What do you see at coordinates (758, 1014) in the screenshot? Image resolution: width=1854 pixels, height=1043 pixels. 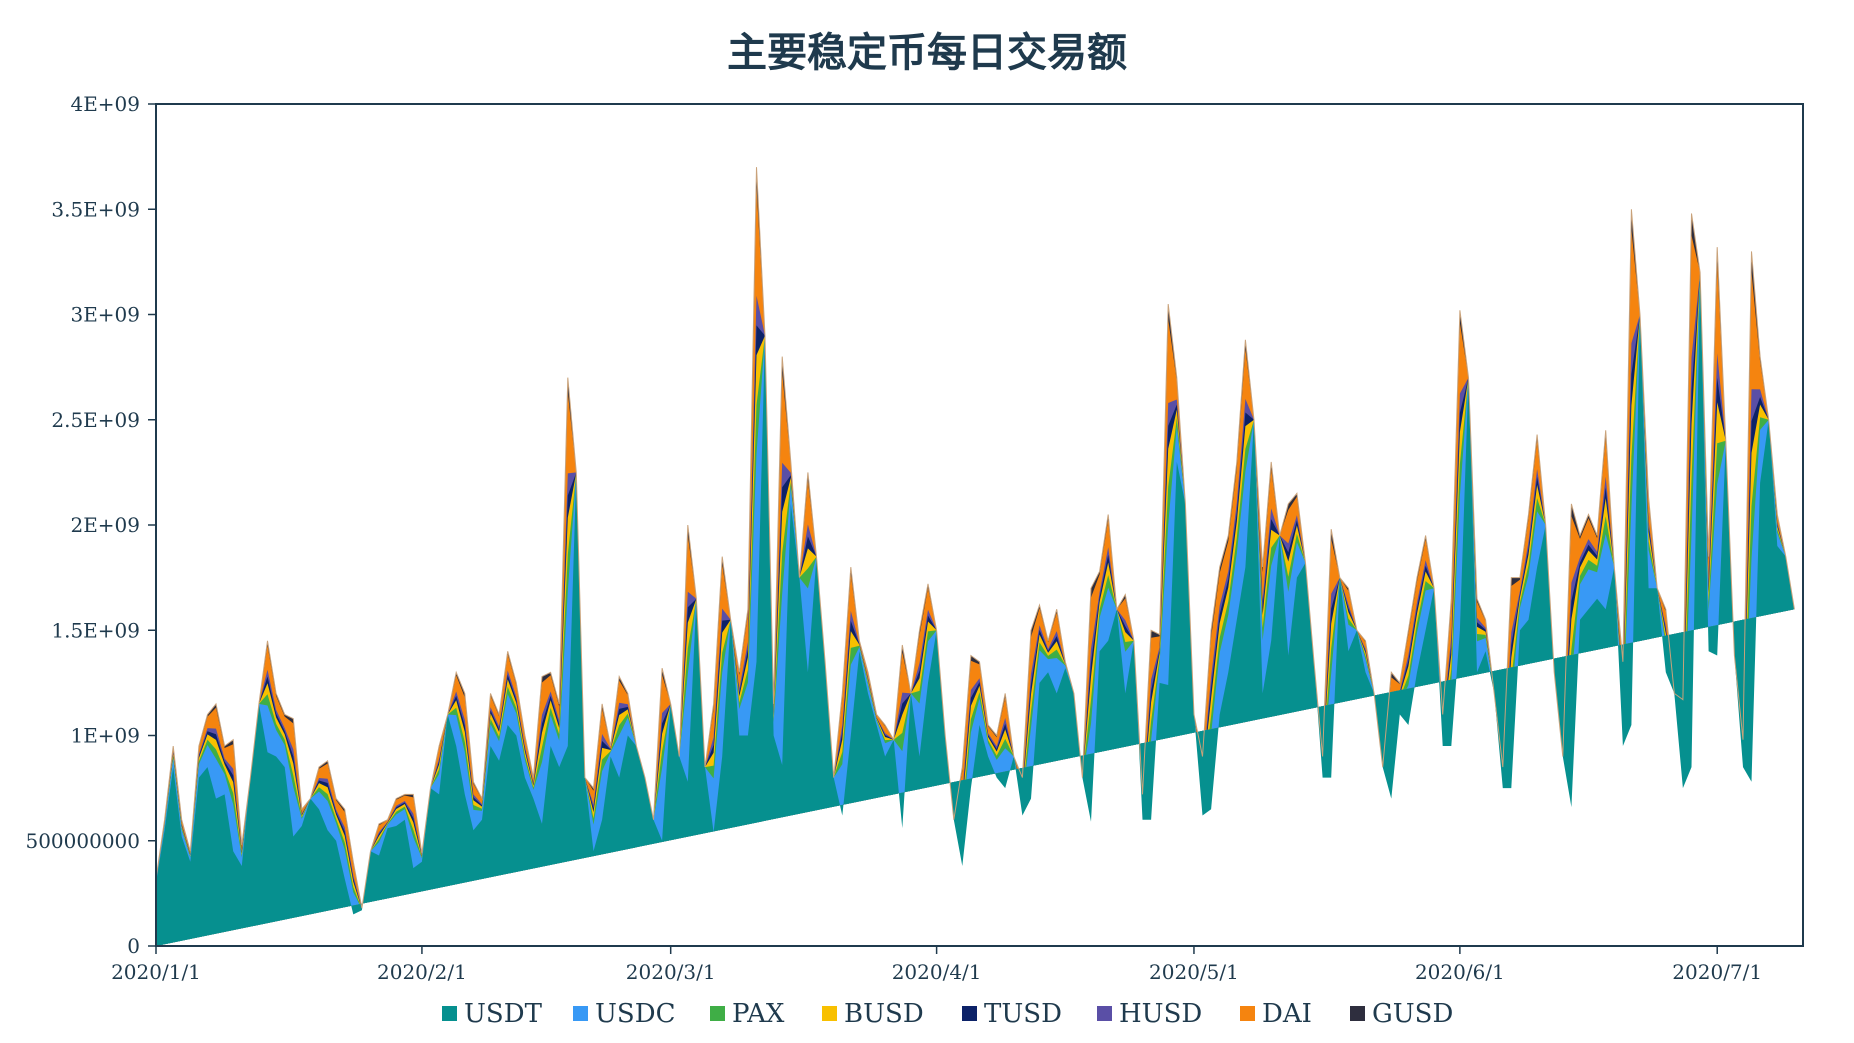 I see `legend-label-pax: PAX` at bounding box center [758, 1014].